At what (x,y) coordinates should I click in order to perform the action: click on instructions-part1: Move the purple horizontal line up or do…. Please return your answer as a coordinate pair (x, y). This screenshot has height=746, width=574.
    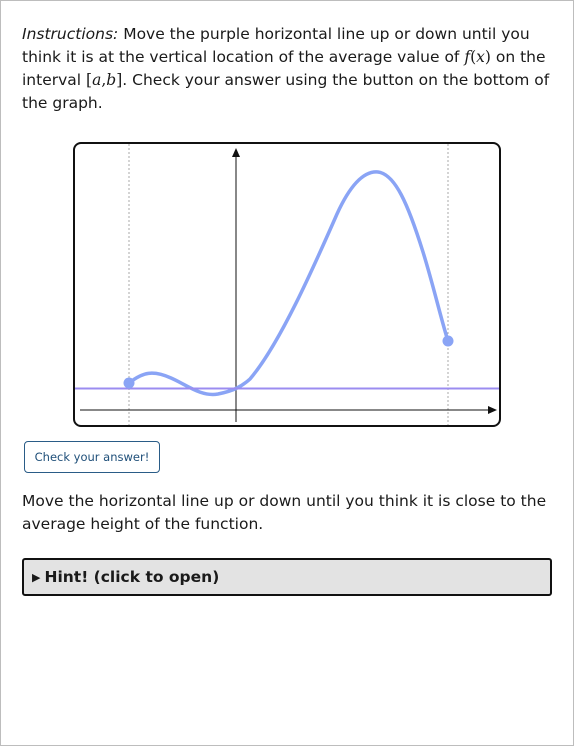
    Looking at the image, I should click on (276, 45).